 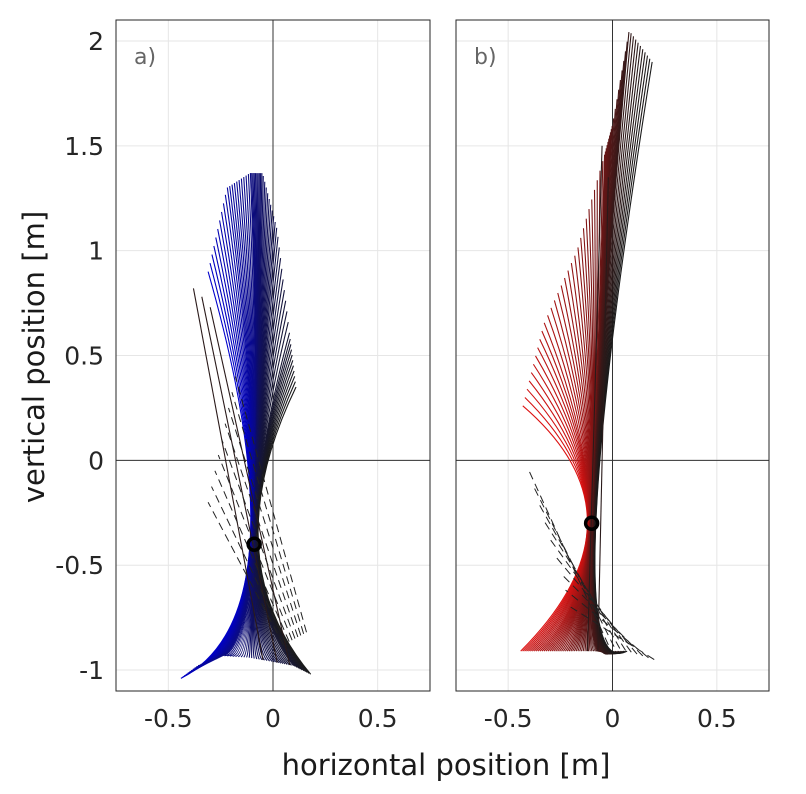 What do you see at coordinates (84, 356) in the screenshot?
I see `y-tick-label: 0.5` at bounding box center [84, 356].